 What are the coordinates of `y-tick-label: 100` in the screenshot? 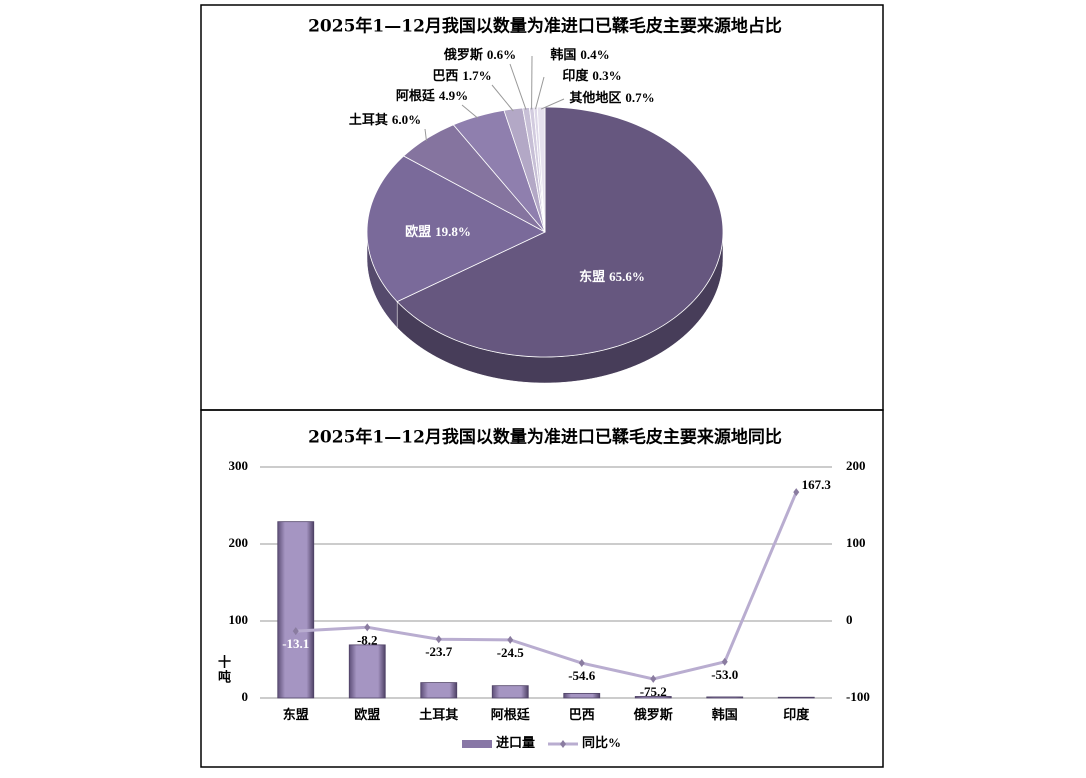 It's located at (239, 619).